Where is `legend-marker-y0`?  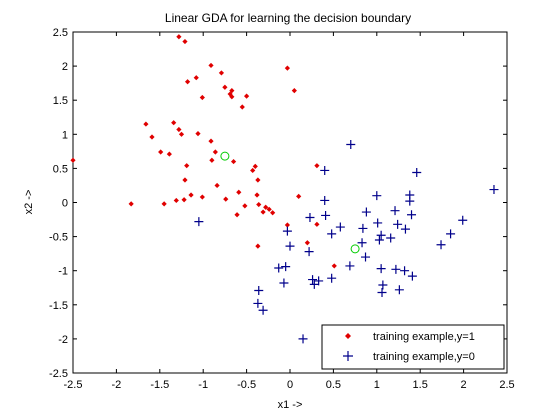
legend-marker-y0 is located at coordinates (348, 356).